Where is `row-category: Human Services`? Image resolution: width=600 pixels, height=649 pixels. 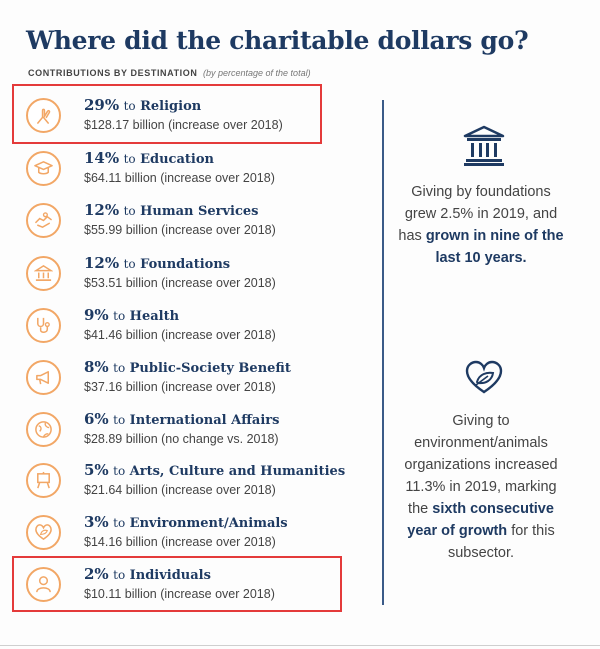
row-category: Human Services is located at coordinates (199, 211).